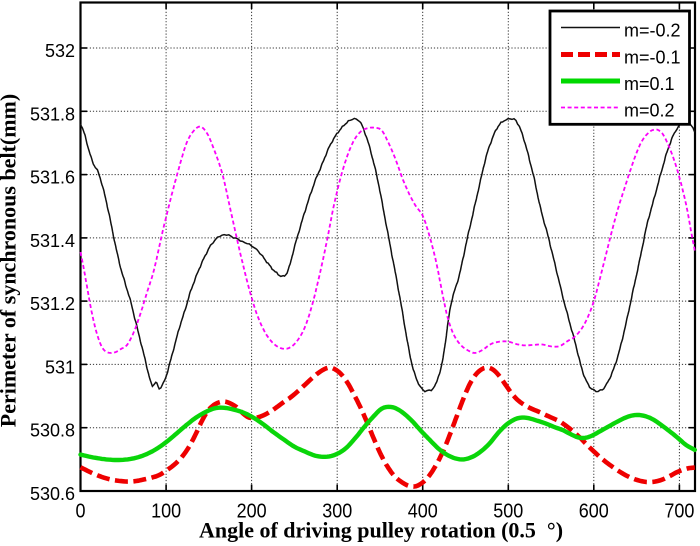 The height and width of the screenshot is (546, 700). I want to click on svg-text: 300, so click(337, 511).